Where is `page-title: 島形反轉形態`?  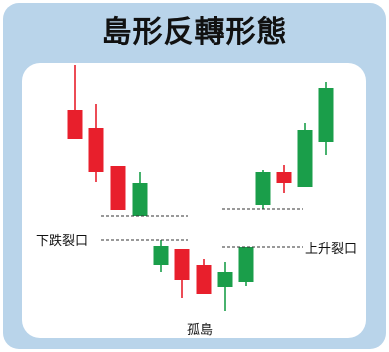
page-title: 島形反轉形態 is located at coordinates (194, 32).